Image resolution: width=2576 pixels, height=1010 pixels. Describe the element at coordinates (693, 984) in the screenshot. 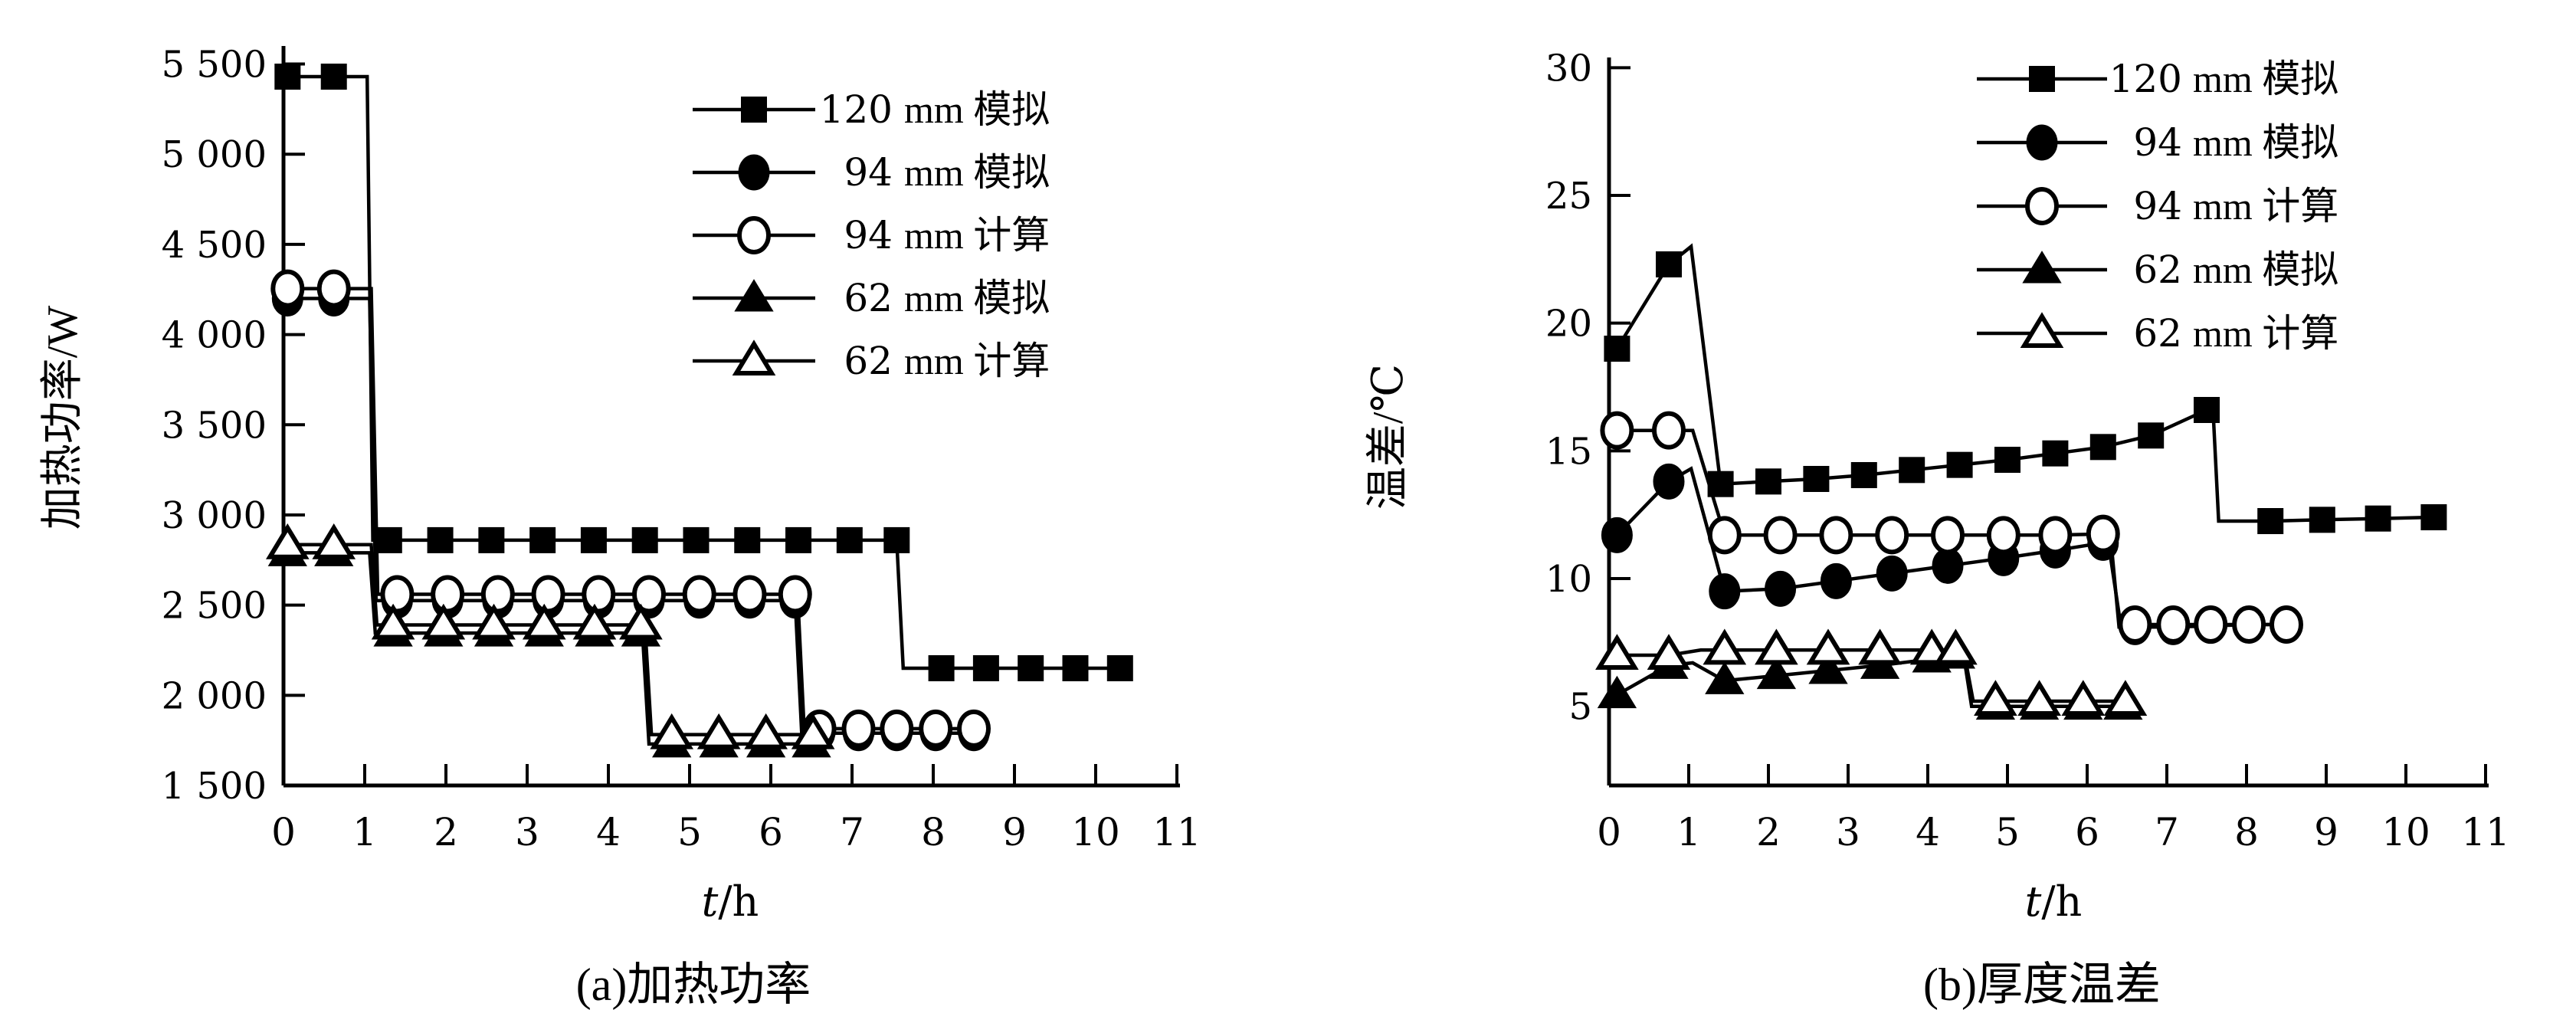

I see `chart-a-caption: (a)加热功率` at that location.